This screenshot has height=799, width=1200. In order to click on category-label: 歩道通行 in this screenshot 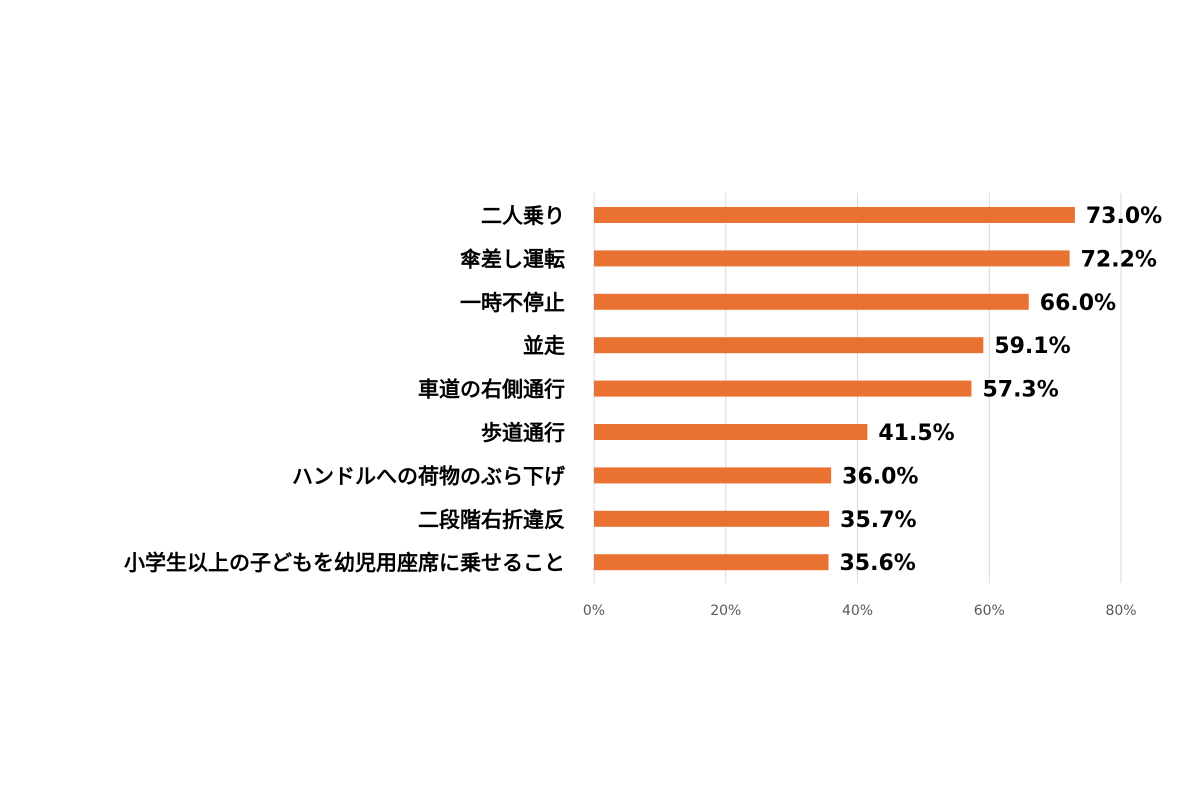, I will do `click(523, 433)`.